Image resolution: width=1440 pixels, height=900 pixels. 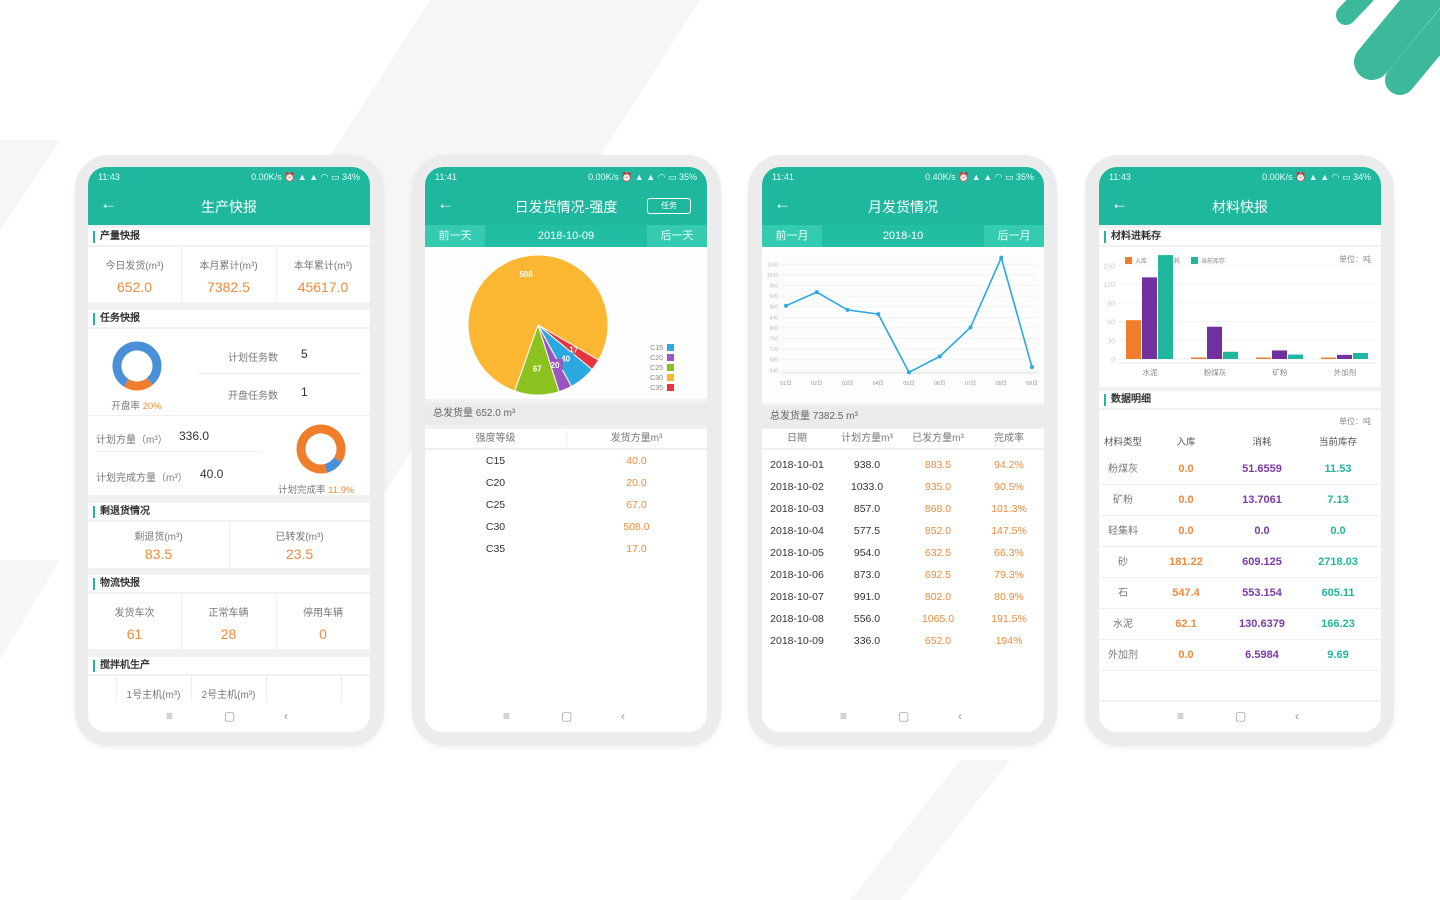 What do you see at coordinates (1214, 342) in the screenshot?
I see `bar-消耗` at bounding box center [1214, 342].